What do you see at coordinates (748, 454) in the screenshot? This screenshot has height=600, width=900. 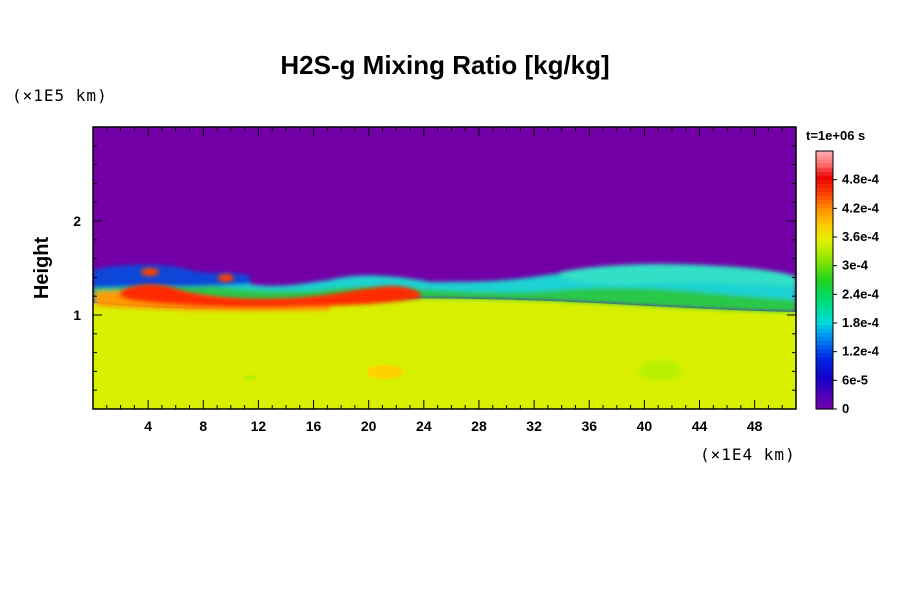 I see `x-axis-unit: (×1E4 km)` at bounding box center [748, 454].